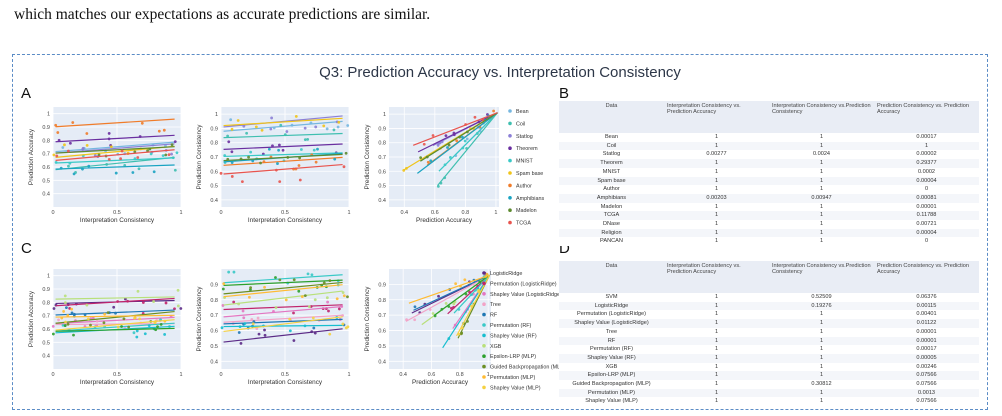 This screenshot has width=1002, height=416. What do you see at coordinates (220, 375) in the screenshot?
I see `x-tick-label: 0` at bounding box center [220, 375].